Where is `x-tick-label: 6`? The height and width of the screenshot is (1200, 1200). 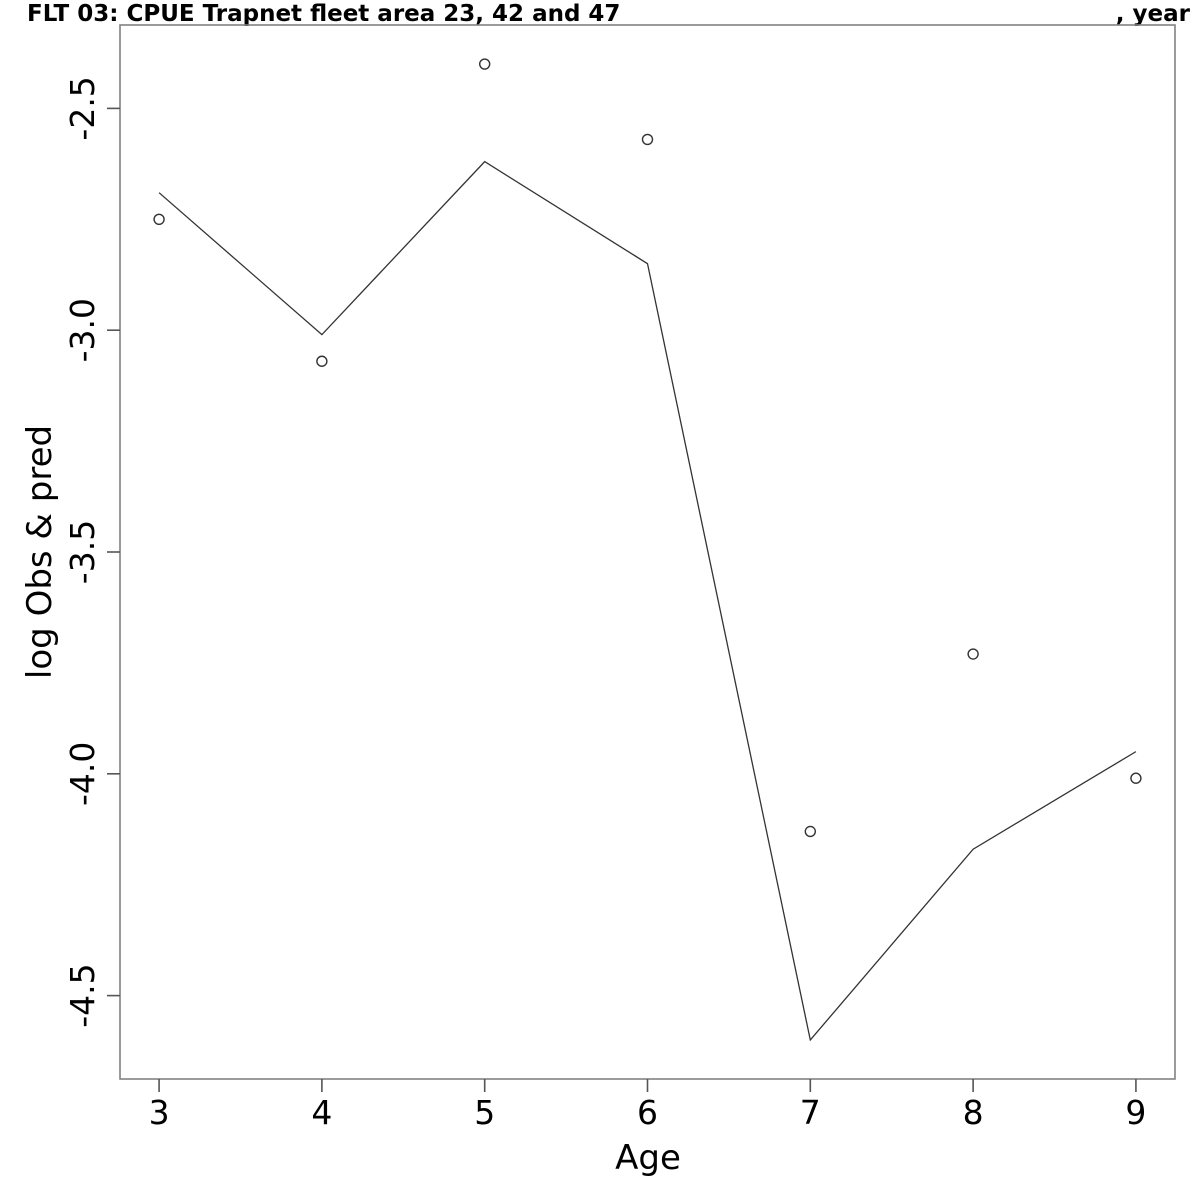
x-tick-label: 6 is located at coordinates (647, 1112).